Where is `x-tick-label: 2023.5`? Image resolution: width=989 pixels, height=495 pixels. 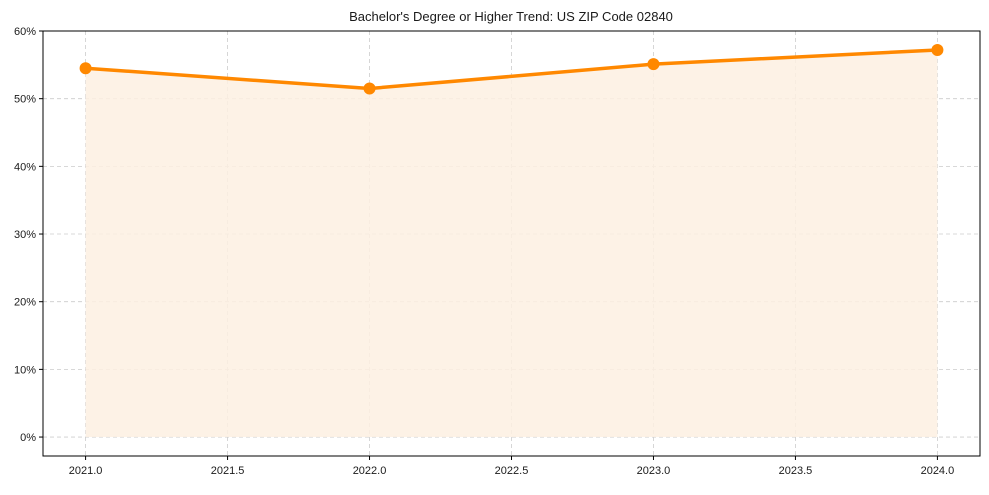
x-tick-label: 2023.5 is located at coordinates (796, 471).